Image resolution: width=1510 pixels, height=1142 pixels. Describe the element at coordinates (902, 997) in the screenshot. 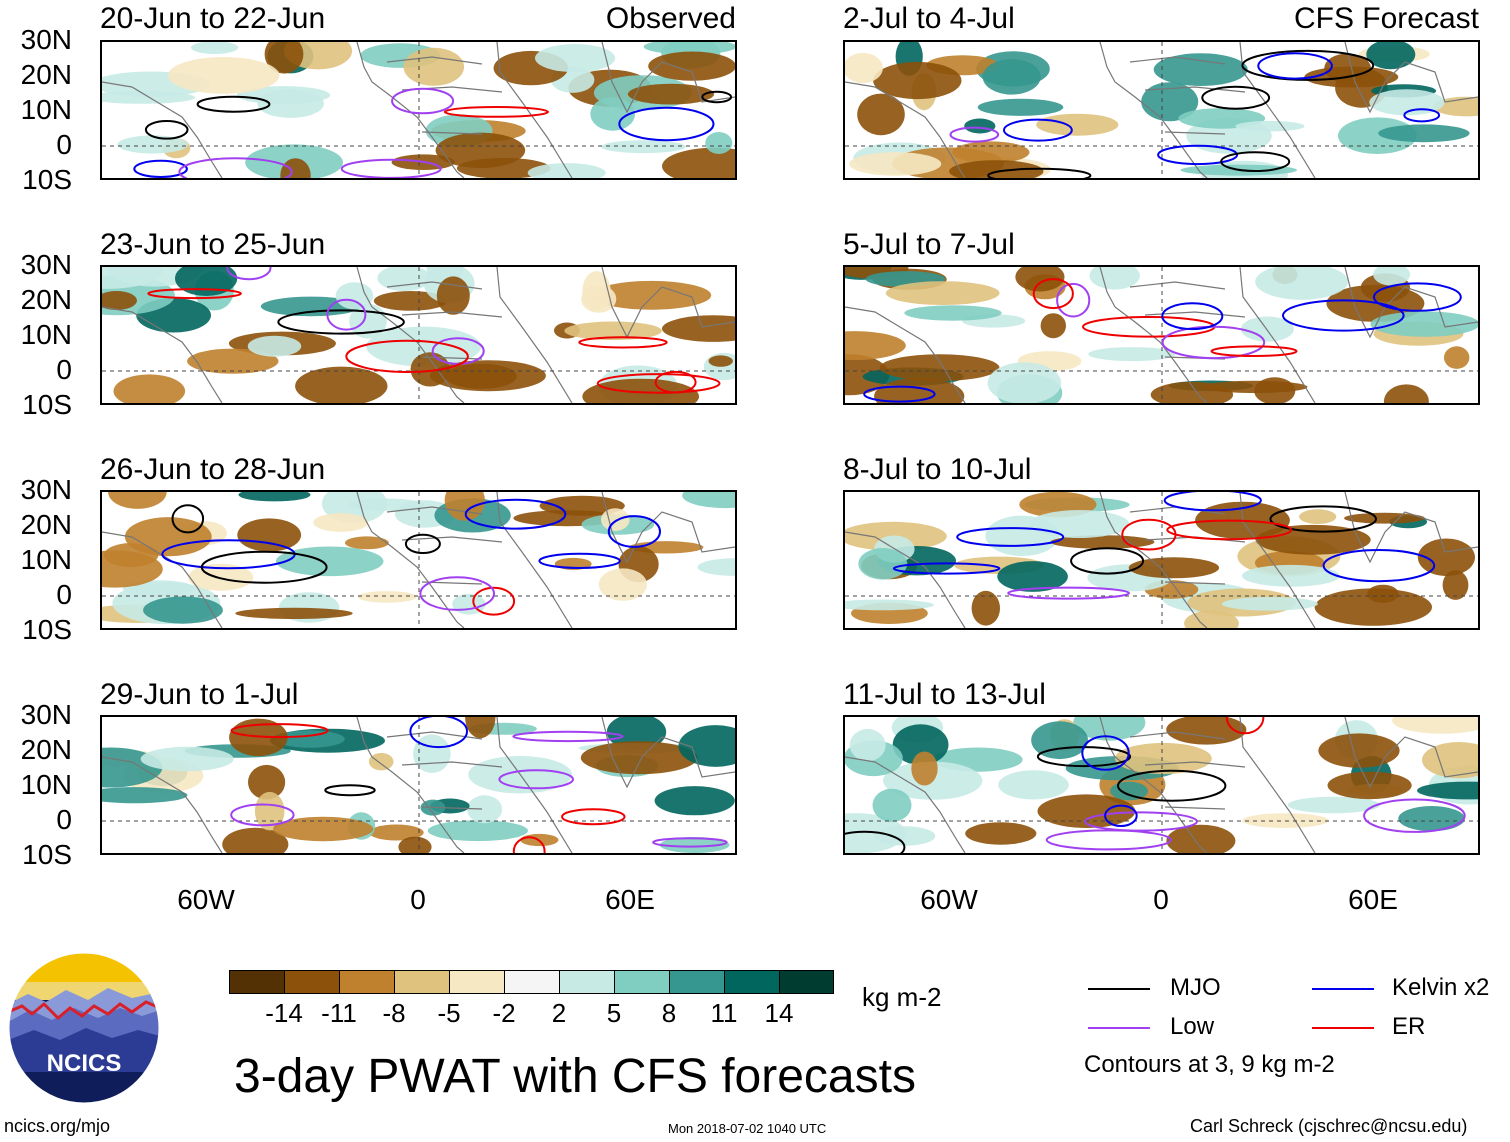

I see `colorbar-unit: kg m-2` at that location.